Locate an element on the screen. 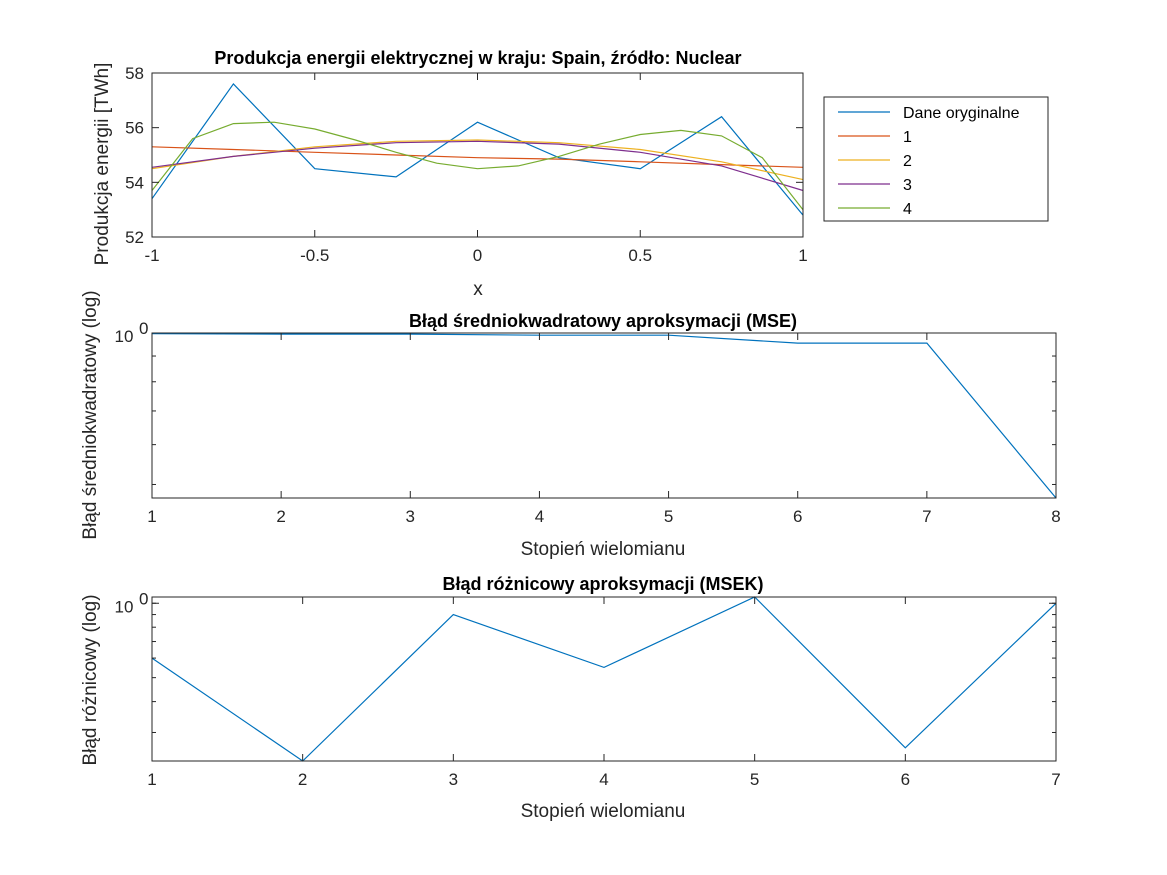  y-tick-label: 56 is located at coordinates (134, 128).